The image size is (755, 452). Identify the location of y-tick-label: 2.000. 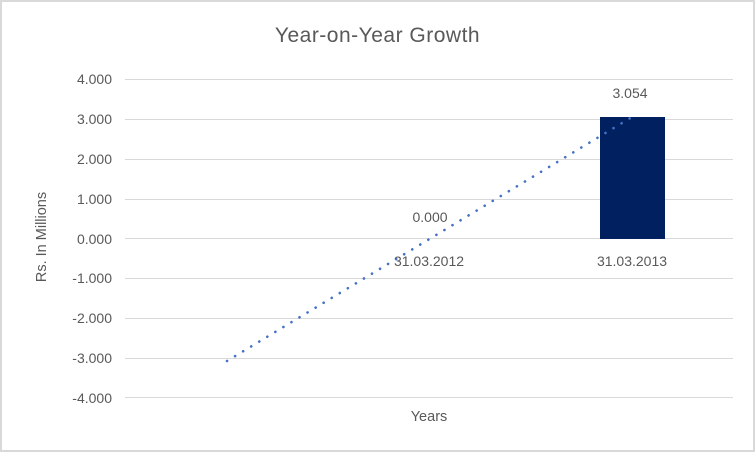
(94, 159).